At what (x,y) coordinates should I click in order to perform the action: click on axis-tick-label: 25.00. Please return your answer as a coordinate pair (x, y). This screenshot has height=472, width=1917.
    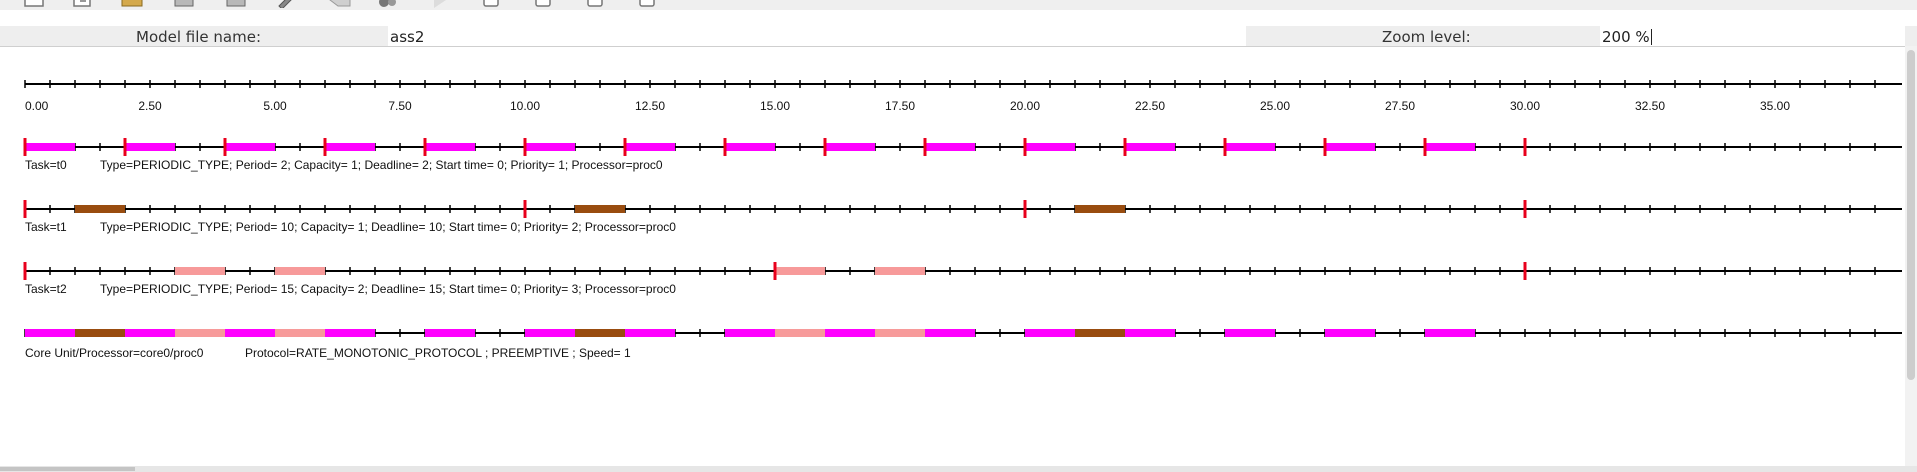
    Looking at the image, I should click on (1275, 106).